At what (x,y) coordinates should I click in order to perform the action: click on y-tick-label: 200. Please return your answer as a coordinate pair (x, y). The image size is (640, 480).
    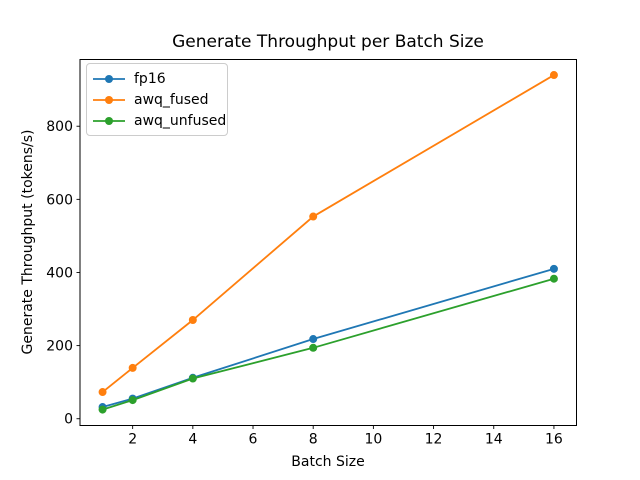
    Looking at the image, I should click on (59, 347).